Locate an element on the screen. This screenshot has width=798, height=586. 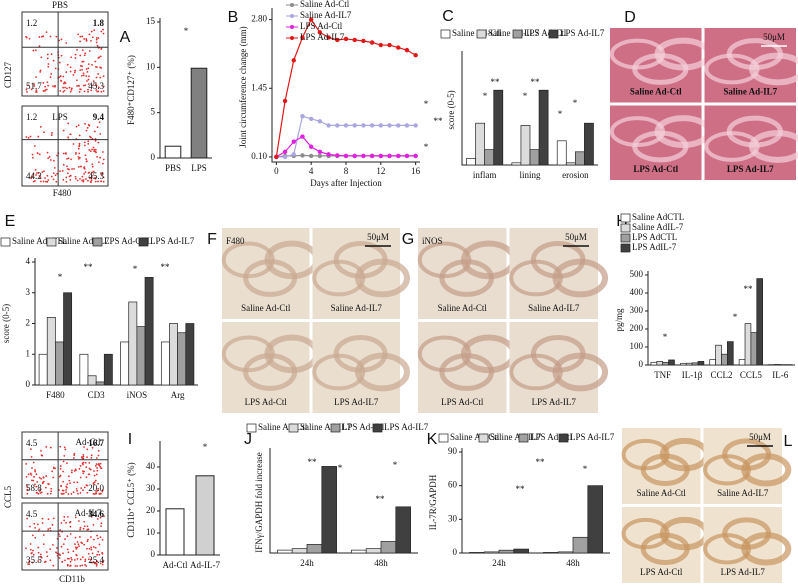
y-tick-label: 40 is located at coordinates (151, 466).